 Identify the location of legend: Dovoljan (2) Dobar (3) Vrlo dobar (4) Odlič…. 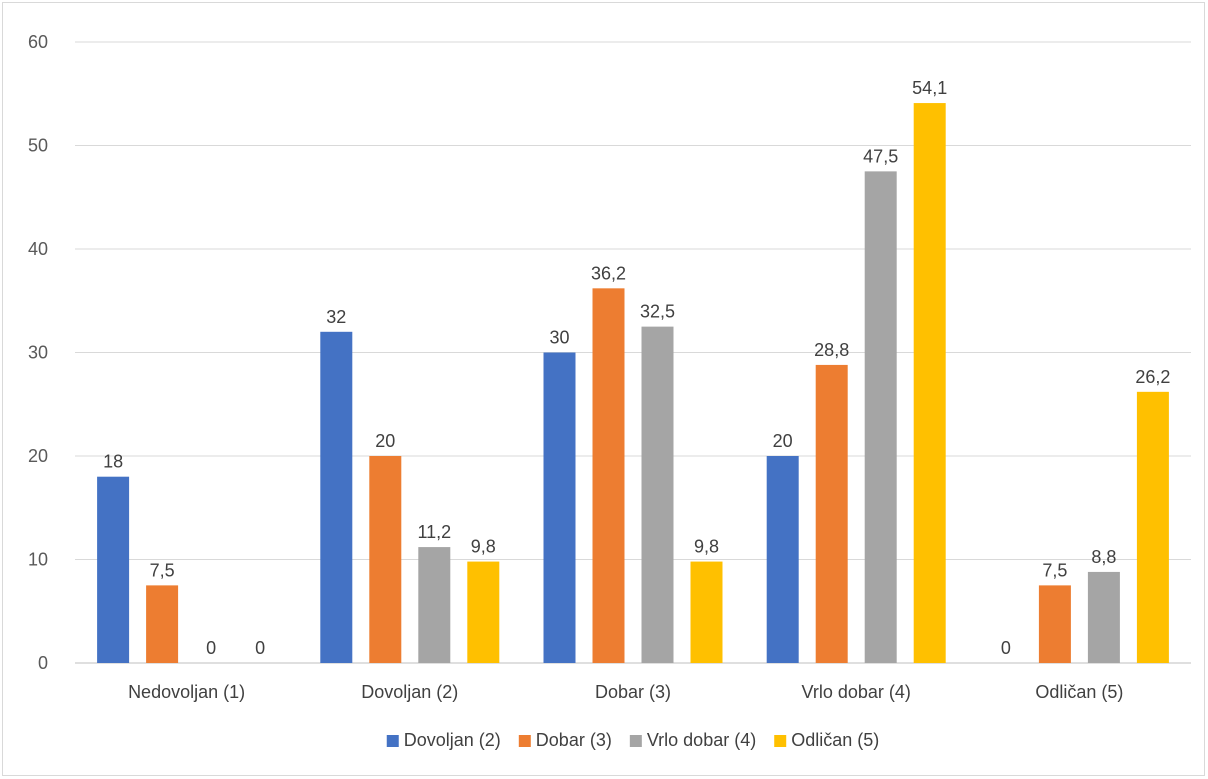
(632, 740).